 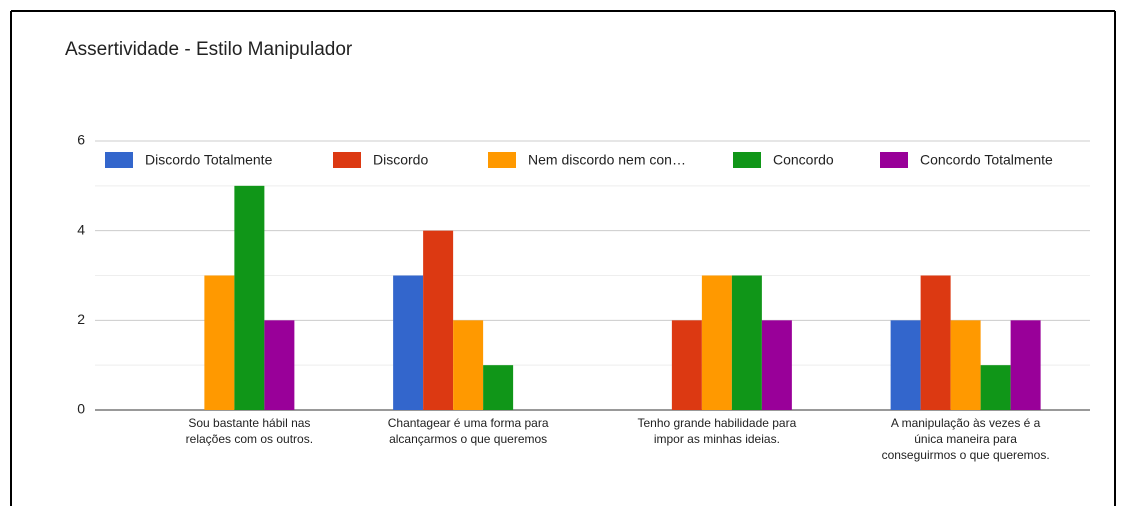 I want to click on y-tick-label: 6, so click(x=81, y=140).